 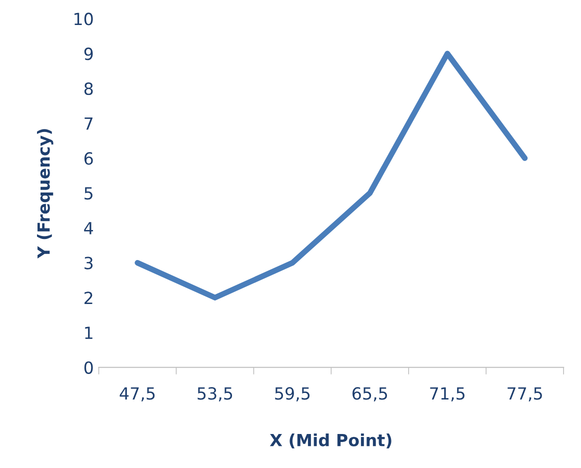 What do you see at coordinates (292, 394) in the screenshot?
I see `x-tick-label: 59,5` at bounding box center [292, 394].